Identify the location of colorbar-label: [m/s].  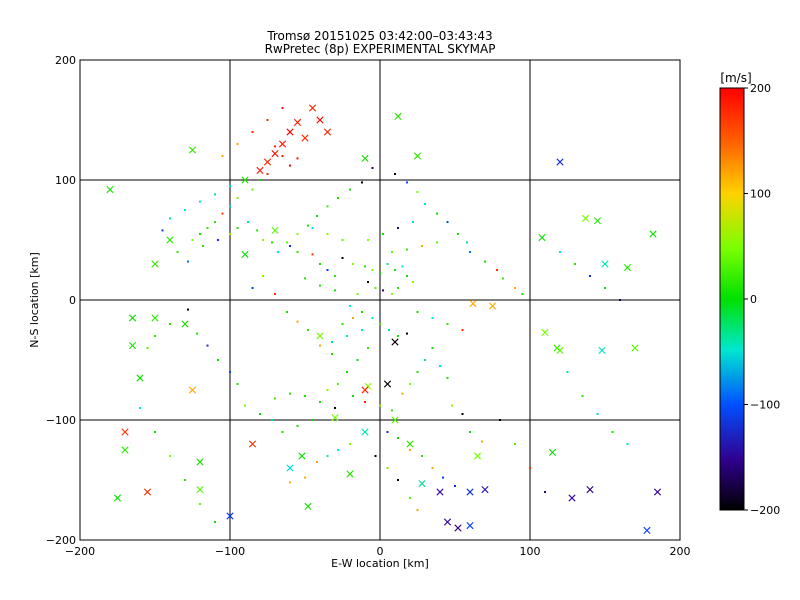
(735, 78).